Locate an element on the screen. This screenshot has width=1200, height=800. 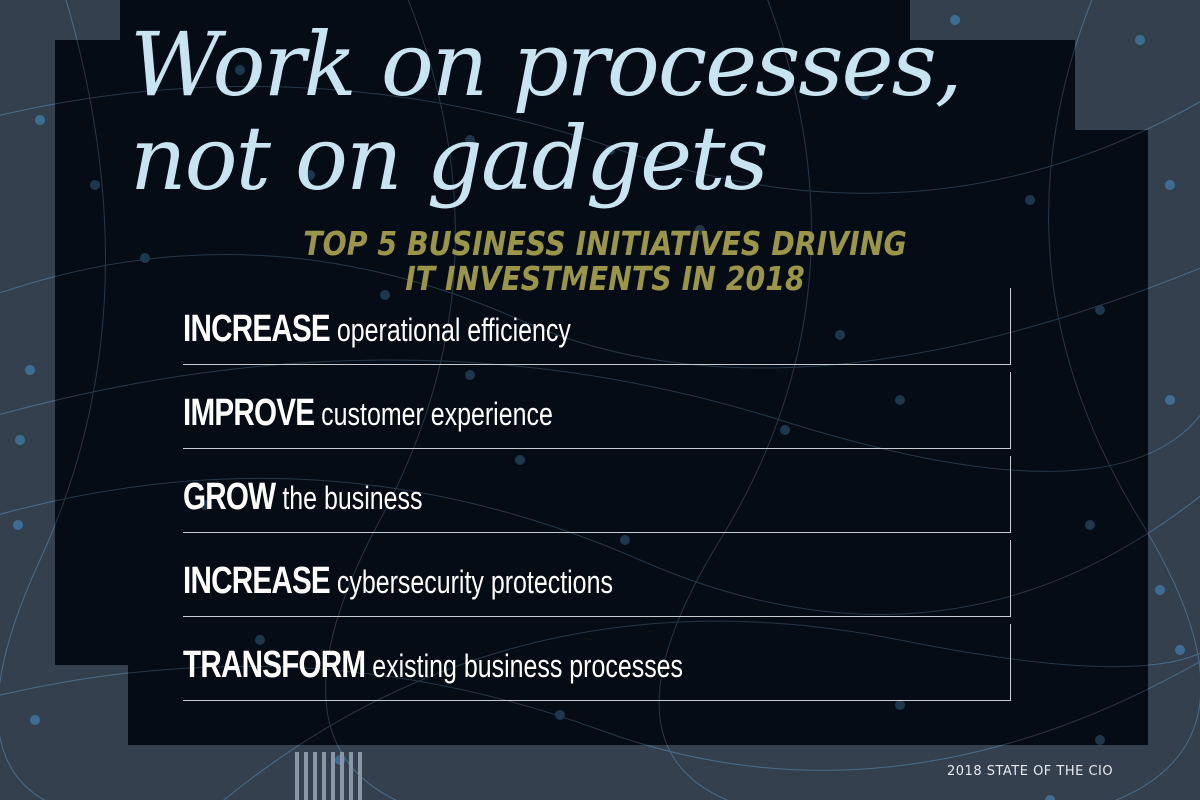
initiative-item: TRANSFORM existing business processes is located at coordinates (597, 662).